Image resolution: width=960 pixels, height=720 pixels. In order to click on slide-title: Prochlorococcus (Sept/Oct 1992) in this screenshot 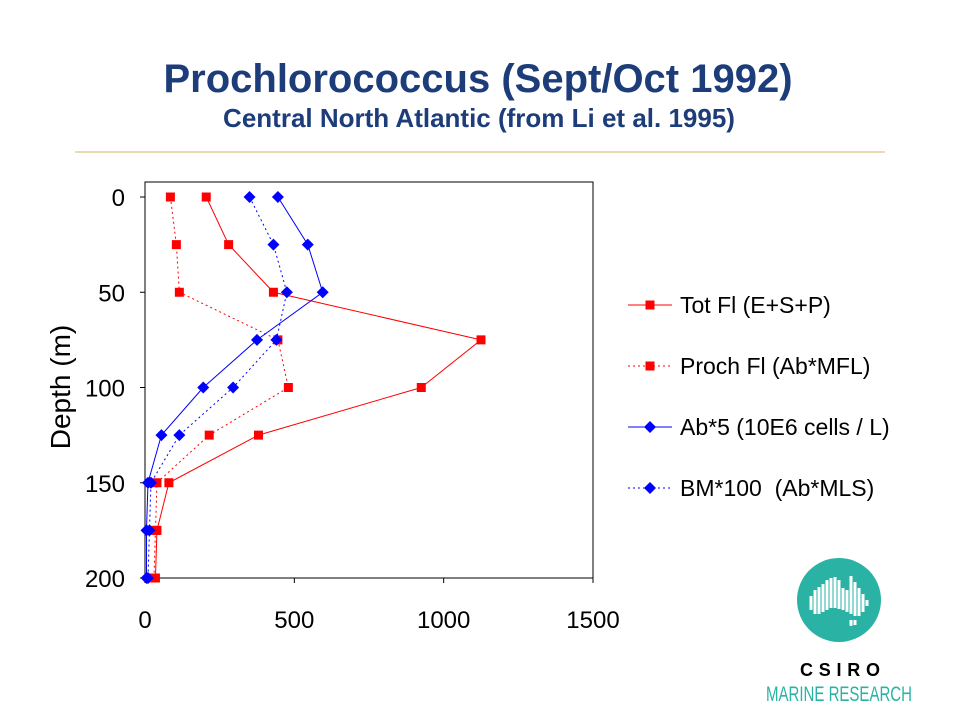, I will do `click(477, 79)`.